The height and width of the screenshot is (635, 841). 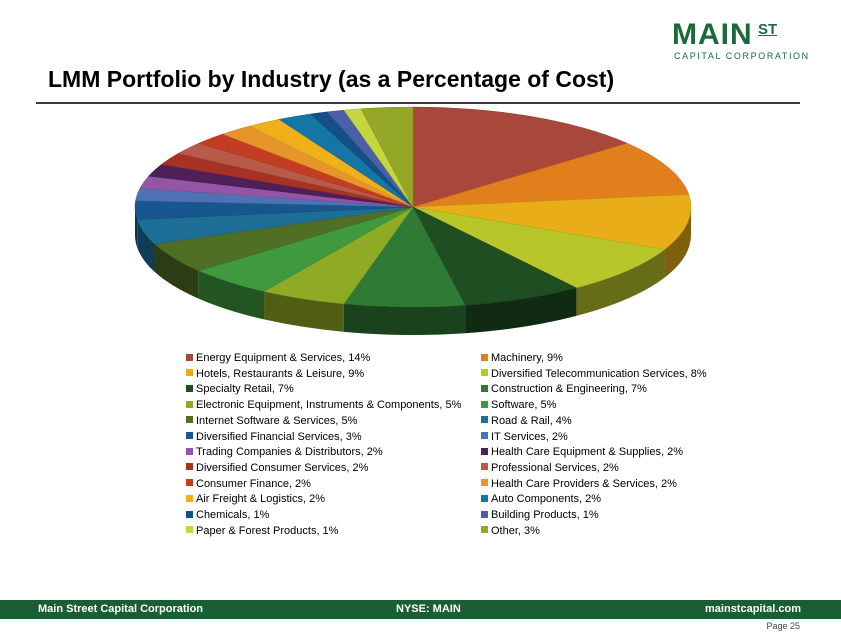 What do you see at coordinates (245, 389) in the screenshot?
I see `legend-label: Specialty Retail, 7%` at bounding box center [245, 389].